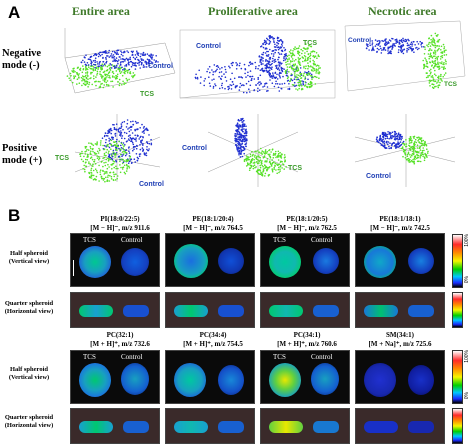  Describe the element at coordinates (213, 339) in the screenshot. I see `ms-title-6: PC(34:4) [M + H]⁺, m/z 754.5` at that location.